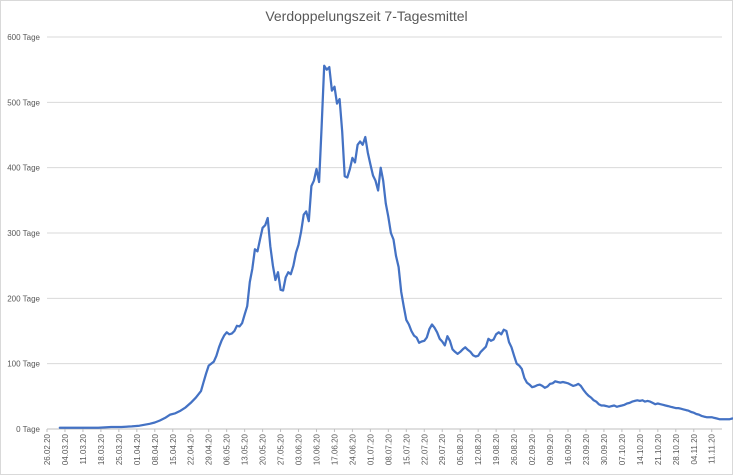 Image resolution: width=733 pixels, height=475 pixels. Describe the element at coordinates (23, 168) in the screenshot. I see `y-tick-label: 400 Tage` at that location.